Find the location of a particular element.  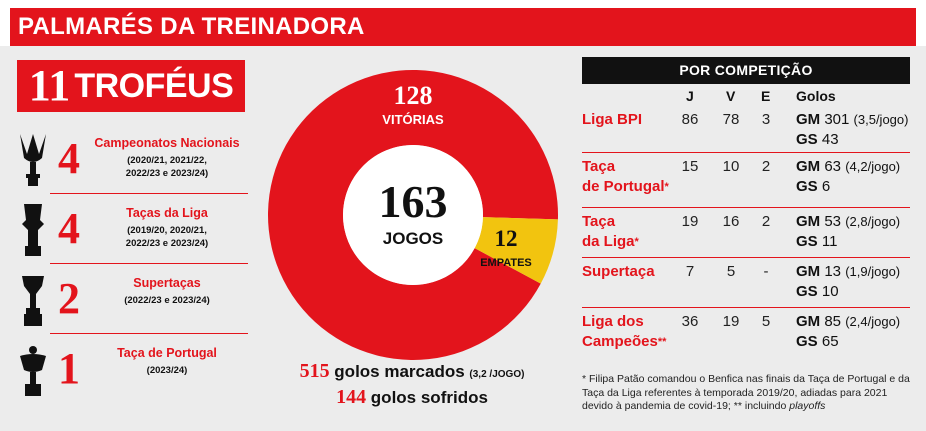

trophy-row-taca-portugal: 1 Taça de Portugal (2023/24) is located at coordinates (129, 370).